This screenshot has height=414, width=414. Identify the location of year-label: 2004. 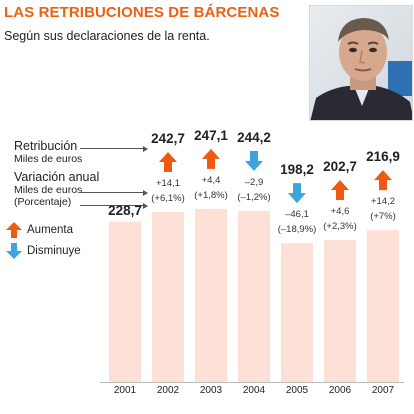
(254, 390).